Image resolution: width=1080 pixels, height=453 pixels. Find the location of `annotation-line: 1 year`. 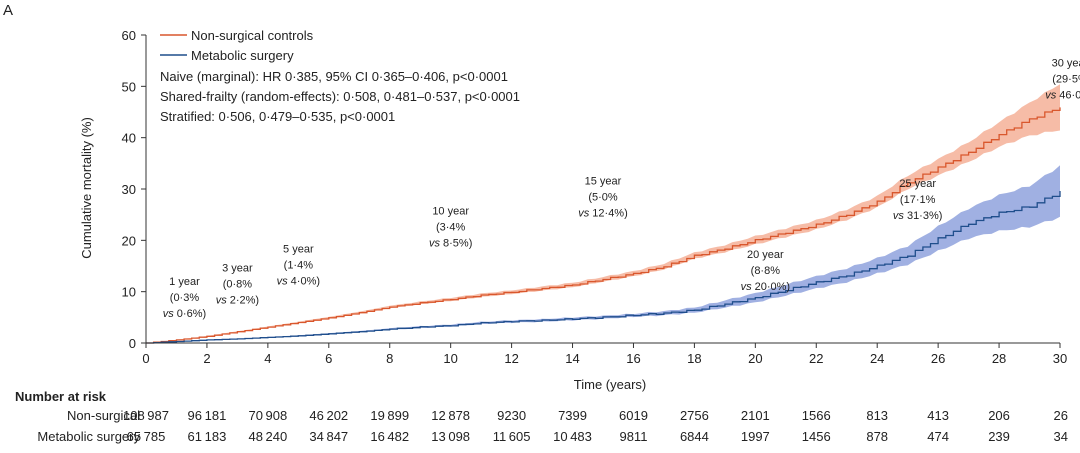

annotation-line: 1 year is located at coordinates (184, 282).